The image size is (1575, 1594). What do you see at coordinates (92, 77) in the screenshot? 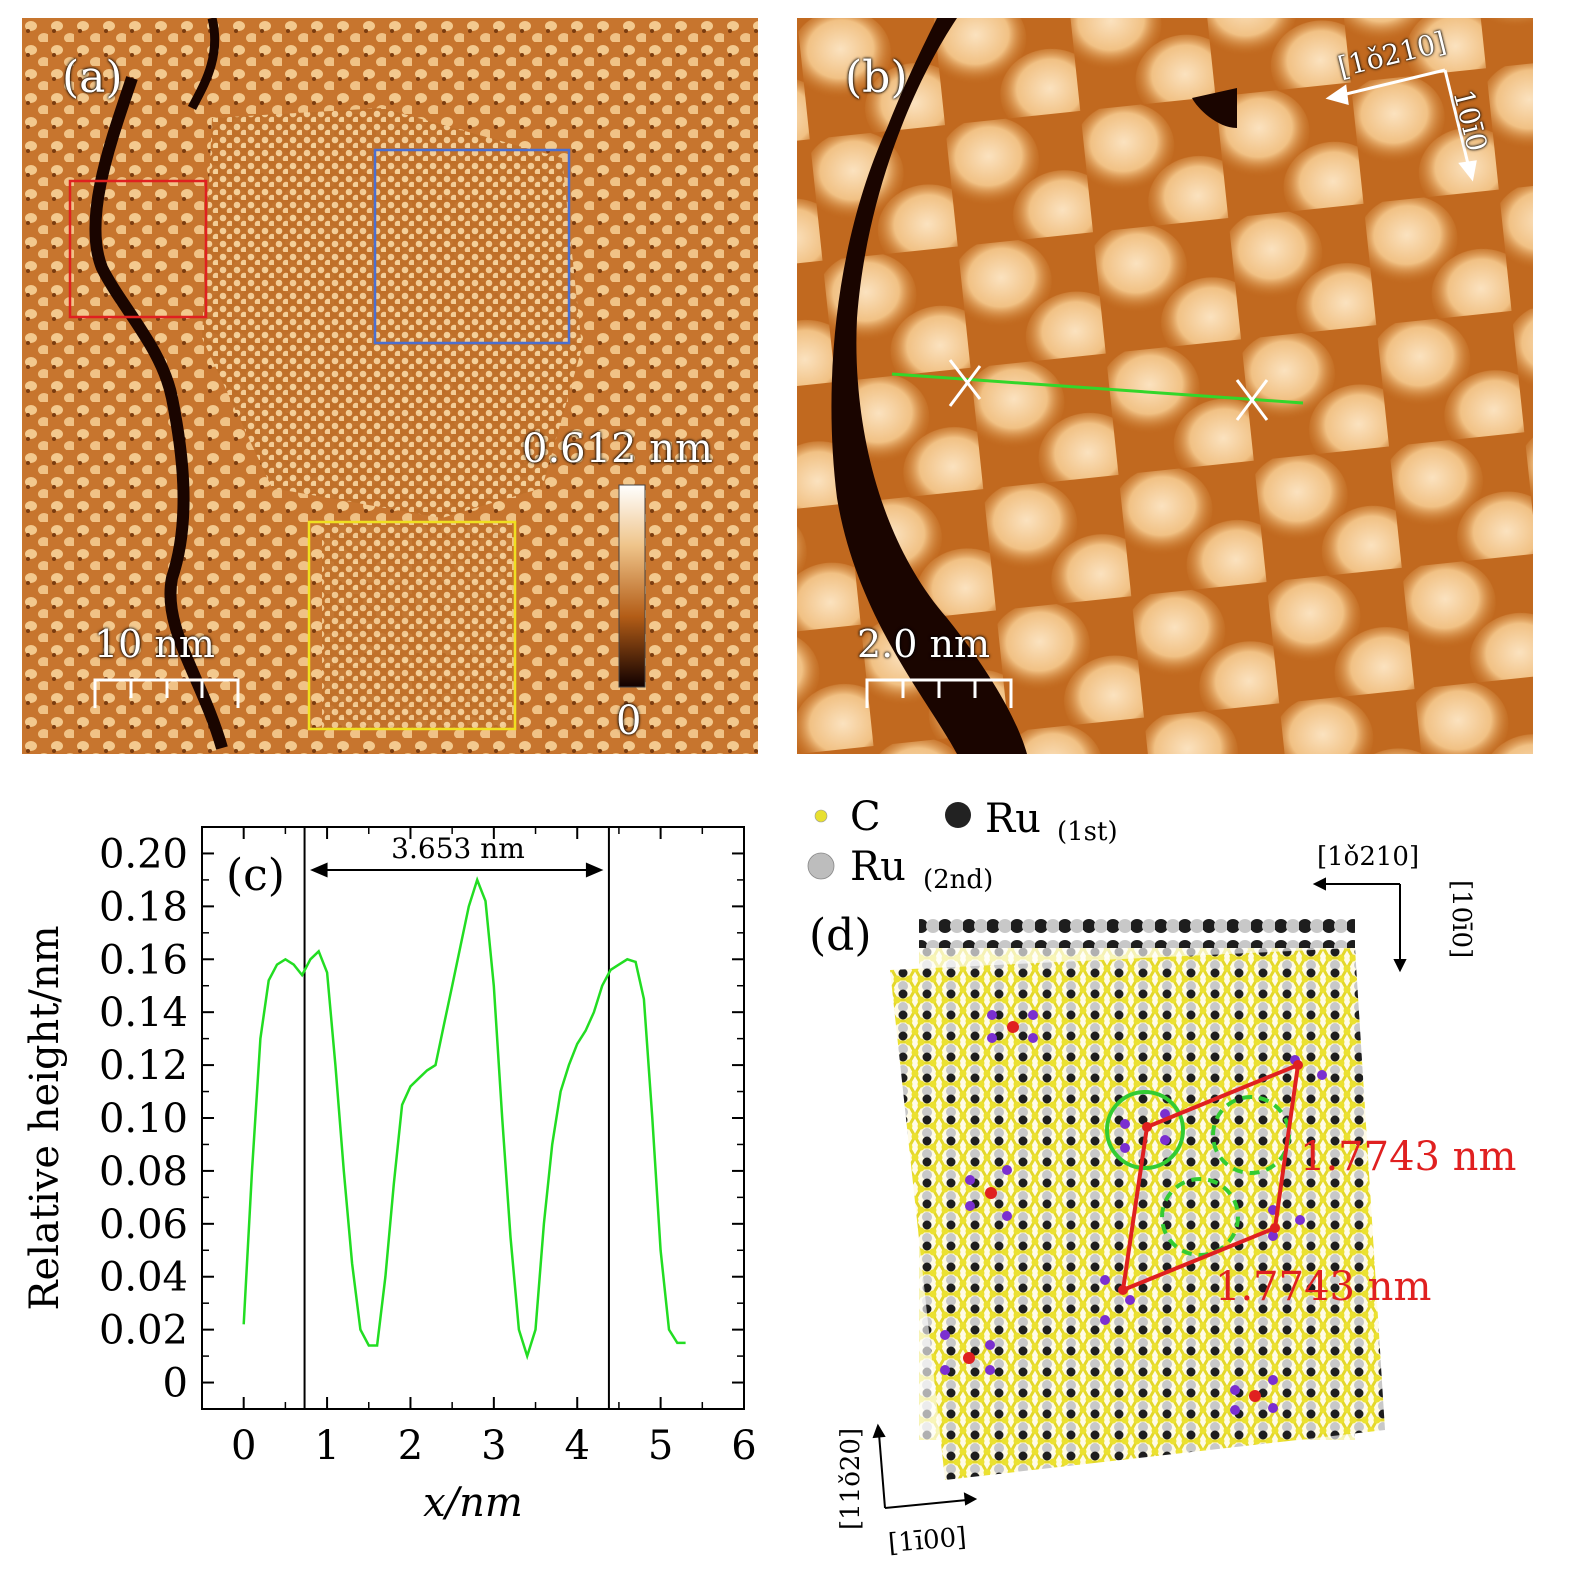
I see `panel-label-a: (a)` at bounding box center [92, 77].